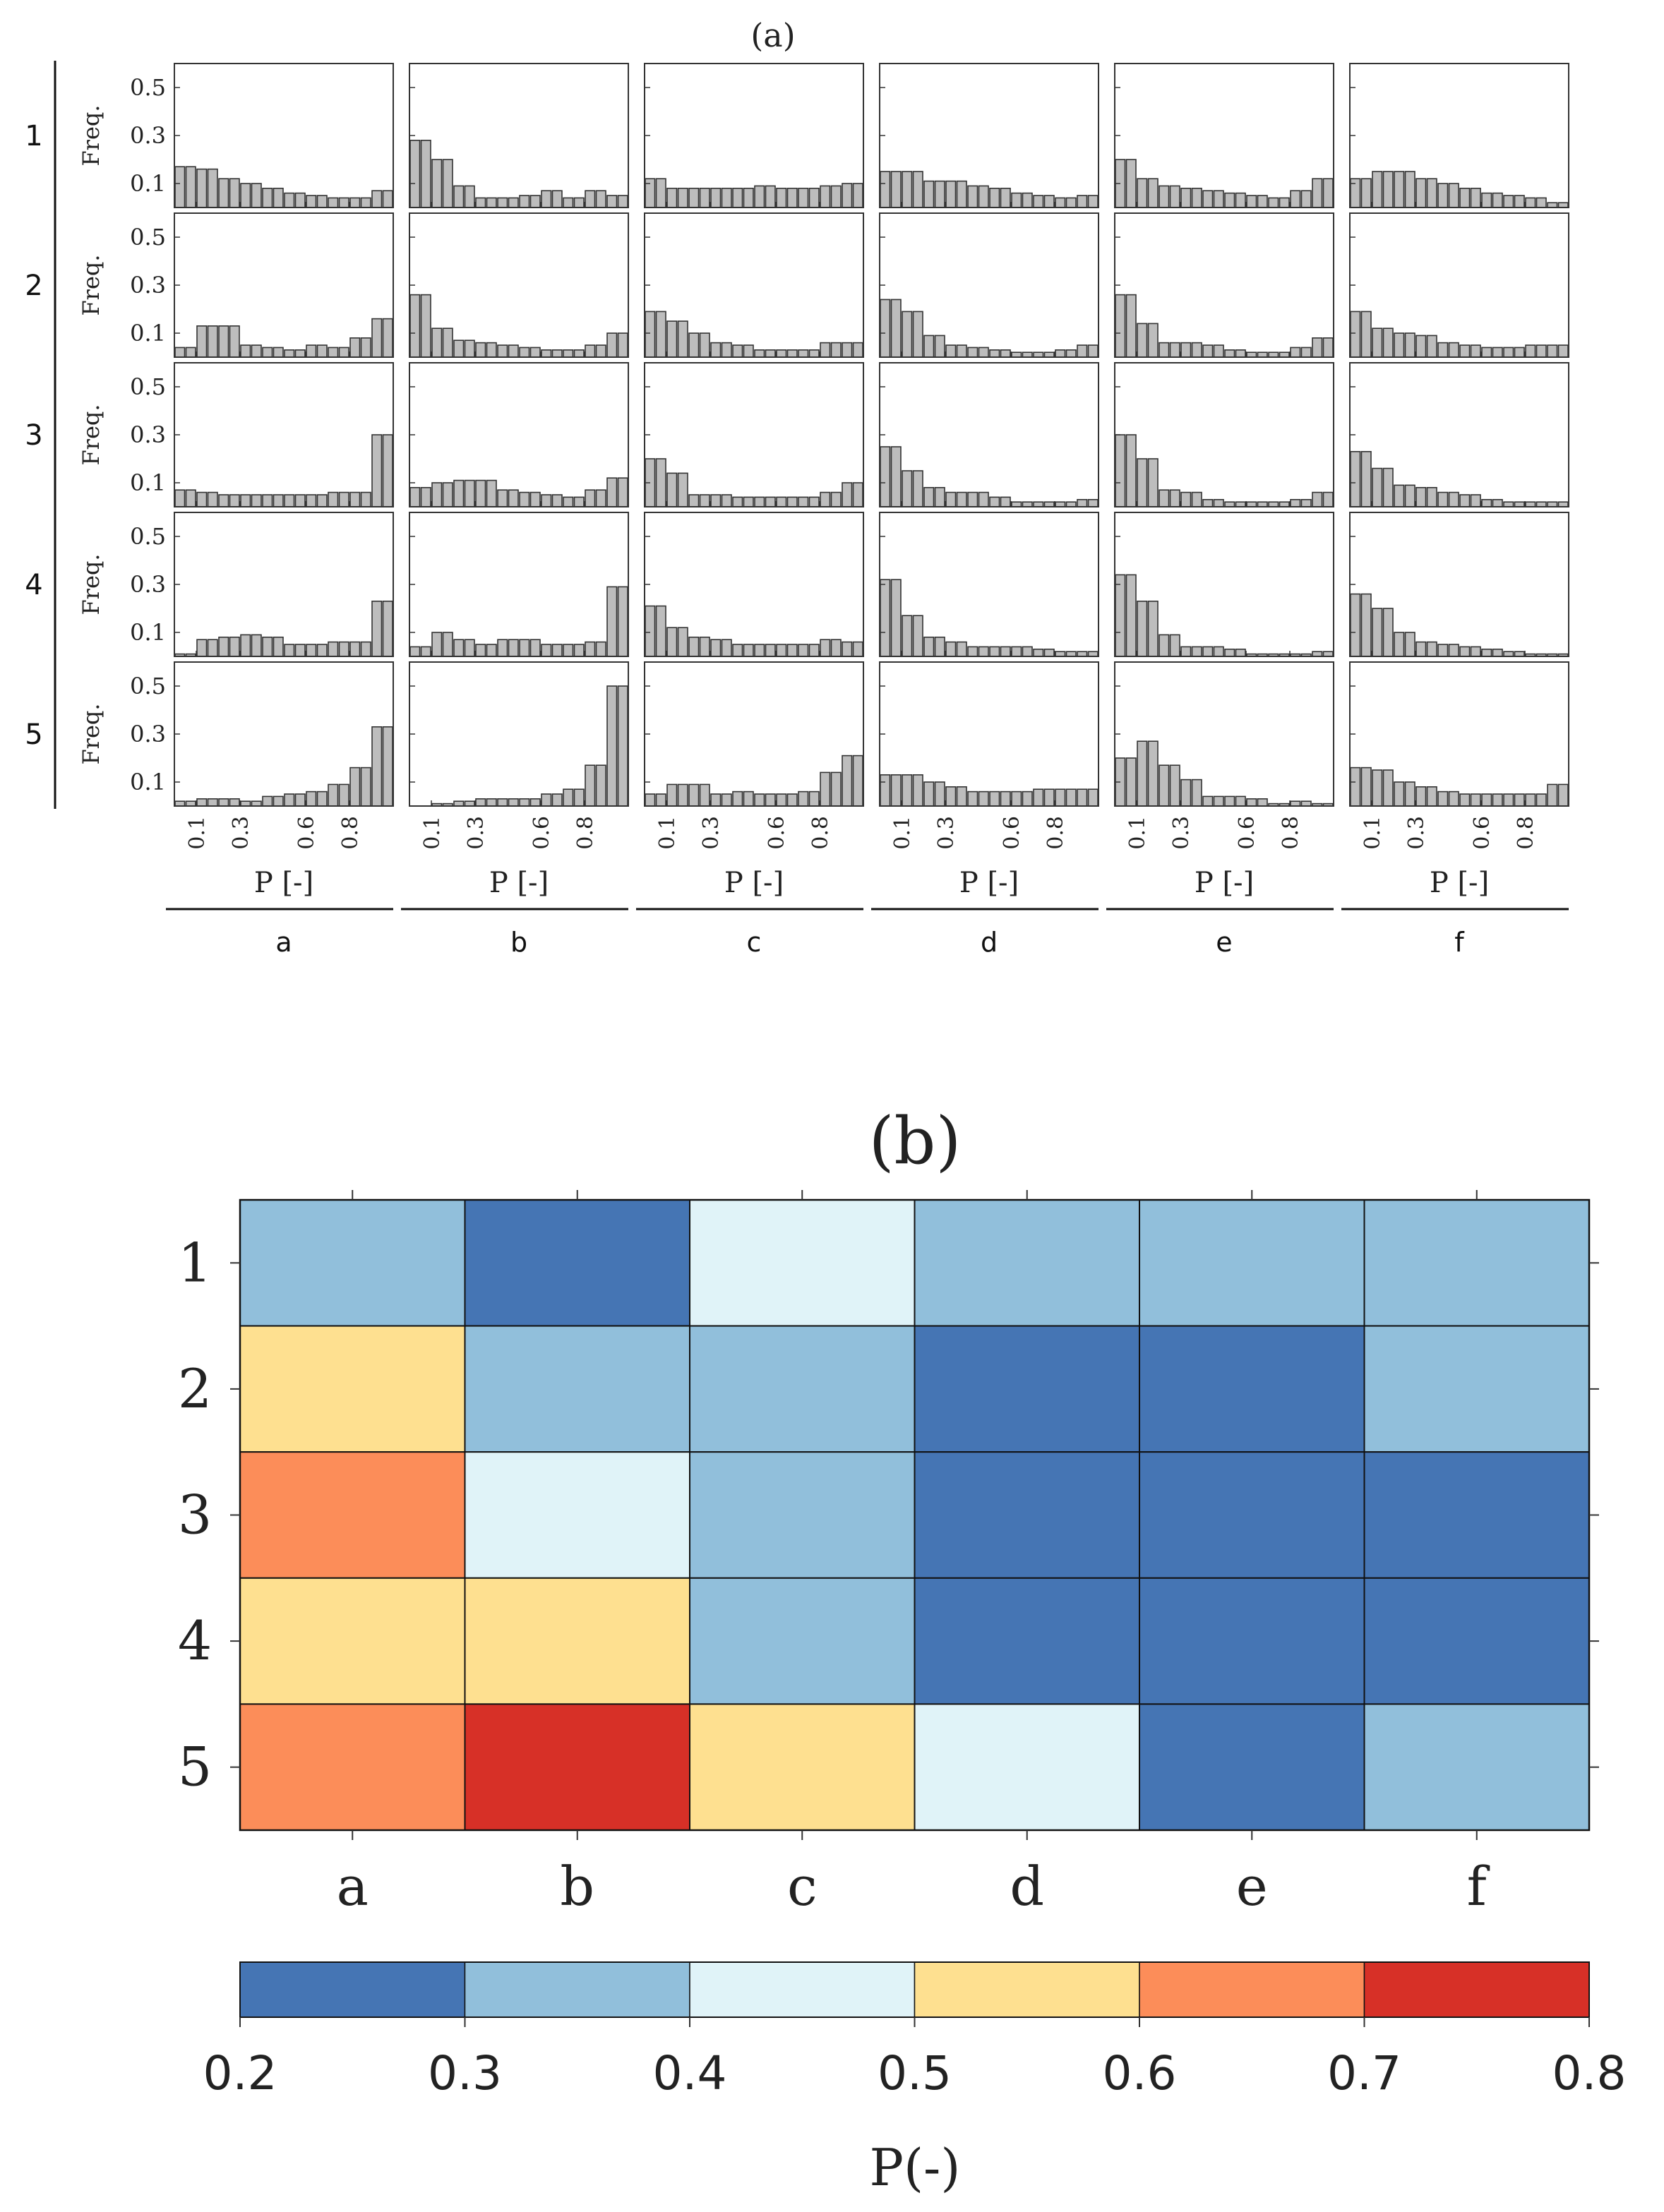 This screenshot has width=1664, height=2212. I want to click on heatmap-row-labels: 1 2 3 4 5, so click(195, 1514).